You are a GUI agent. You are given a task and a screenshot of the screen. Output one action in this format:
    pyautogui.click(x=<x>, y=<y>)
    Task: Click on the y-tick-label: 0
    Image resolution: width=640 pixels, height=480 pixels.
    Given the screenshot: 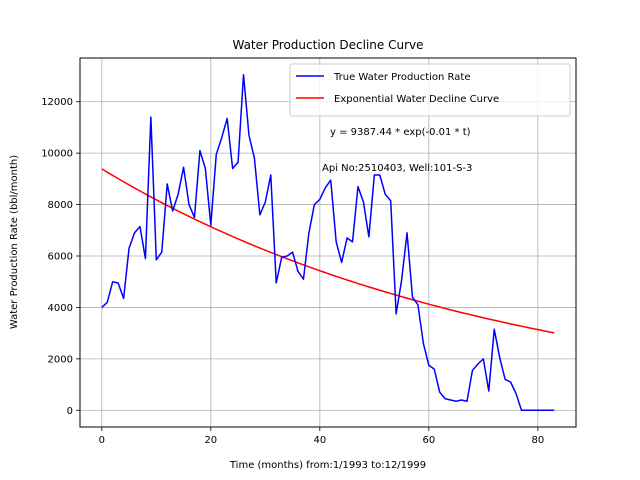 What is the action you would take?
    pyautogui.click(x=70, y=411)
    